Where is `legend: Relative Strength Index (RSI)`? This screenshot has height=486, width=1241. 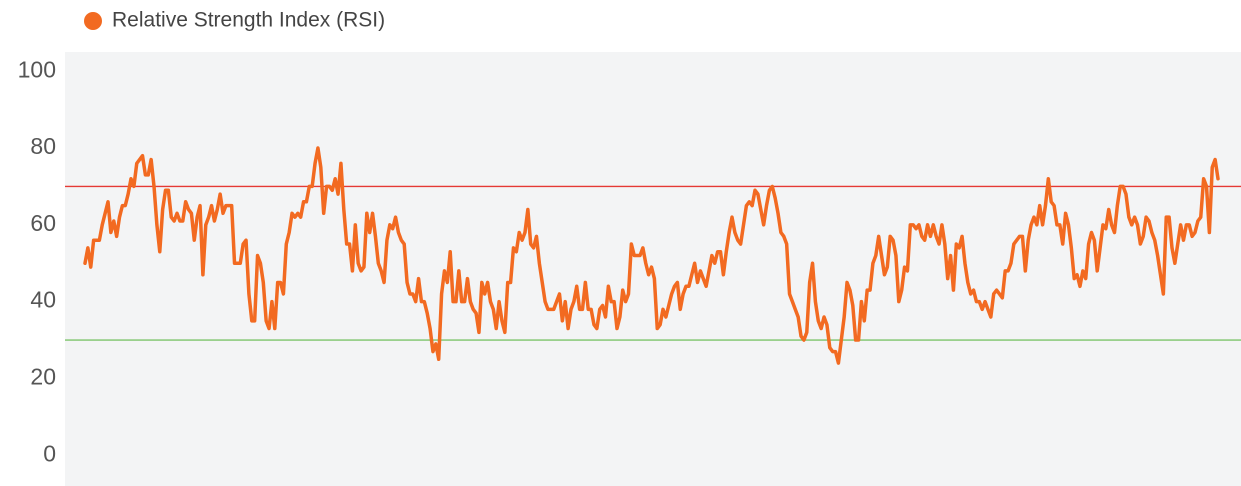 legend: Relative Strength Index (RSI) is located at coordinates (234, 20).